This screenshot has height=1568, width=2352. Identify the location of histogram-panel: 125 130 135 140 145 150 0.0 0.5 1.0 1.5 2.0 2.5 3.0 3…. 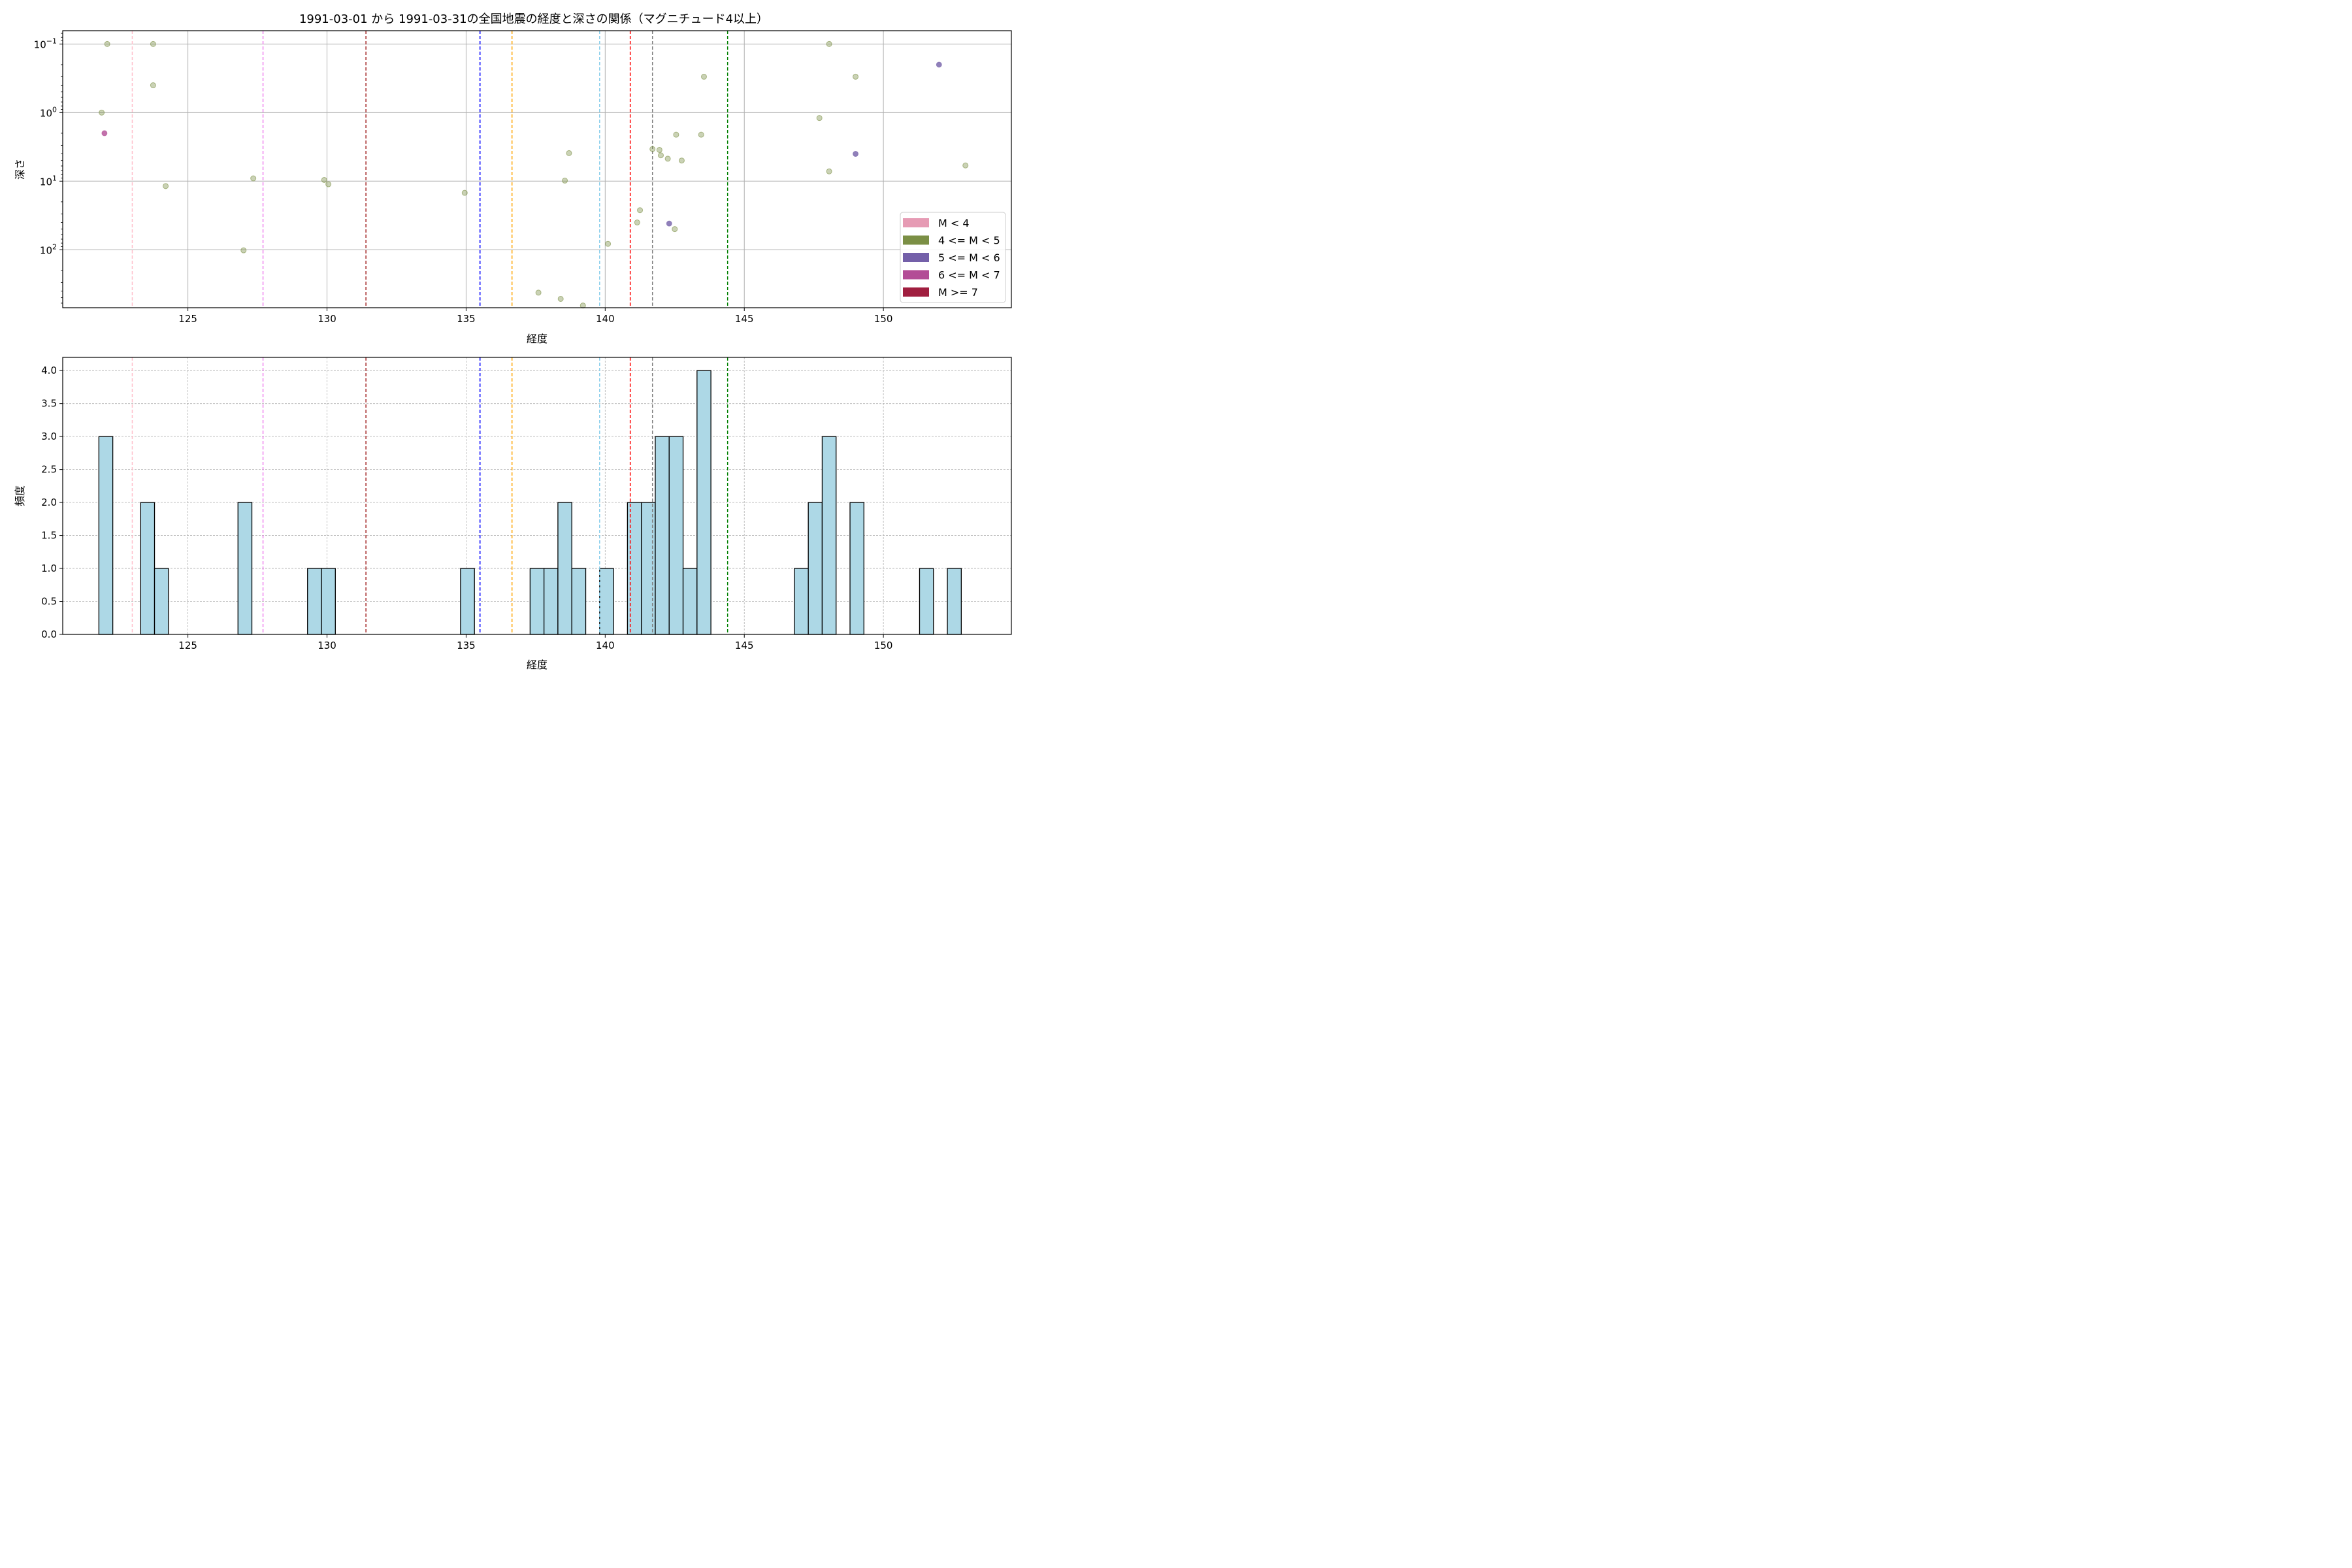
(513, 514).